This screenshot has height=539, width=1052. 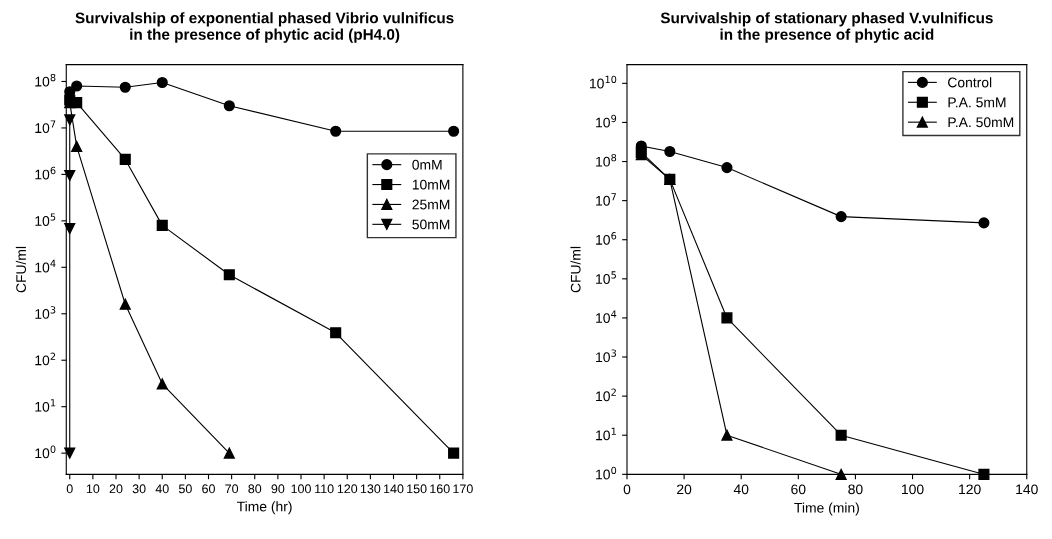 I want to click on x-tick-label: 90, so click(x=278, y=489).